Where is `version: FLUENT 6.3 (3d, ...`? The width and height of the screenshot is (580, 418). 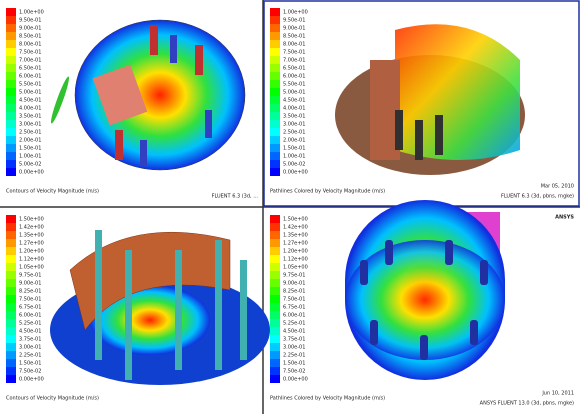
version: FLUENT 6.3 (3d, ... is located at coordinates (235, 197).